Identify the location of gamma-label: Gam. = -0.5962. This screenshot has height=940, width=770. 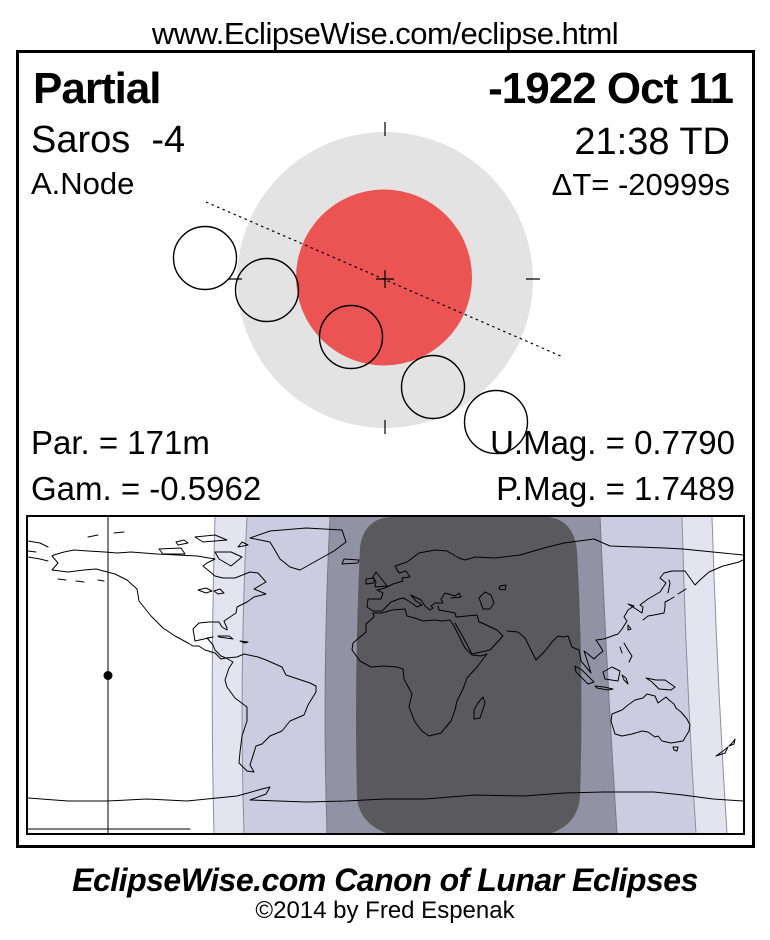
(146, 488).